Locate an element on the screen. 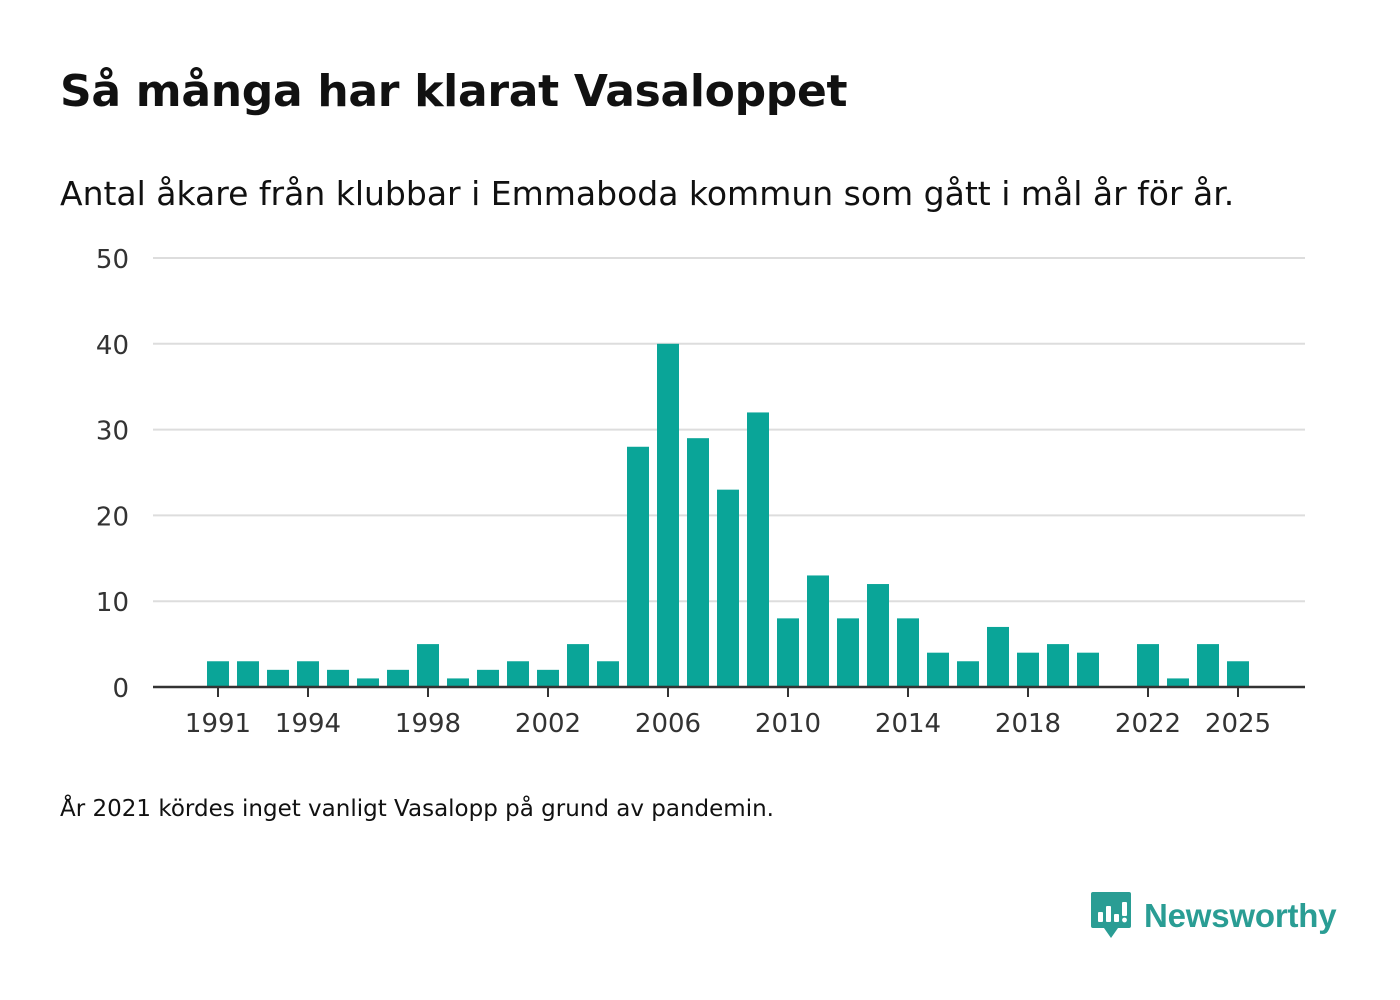 This screenshot has width=1400, height=1000. bar-2002 is located at coordinates (548, 678).